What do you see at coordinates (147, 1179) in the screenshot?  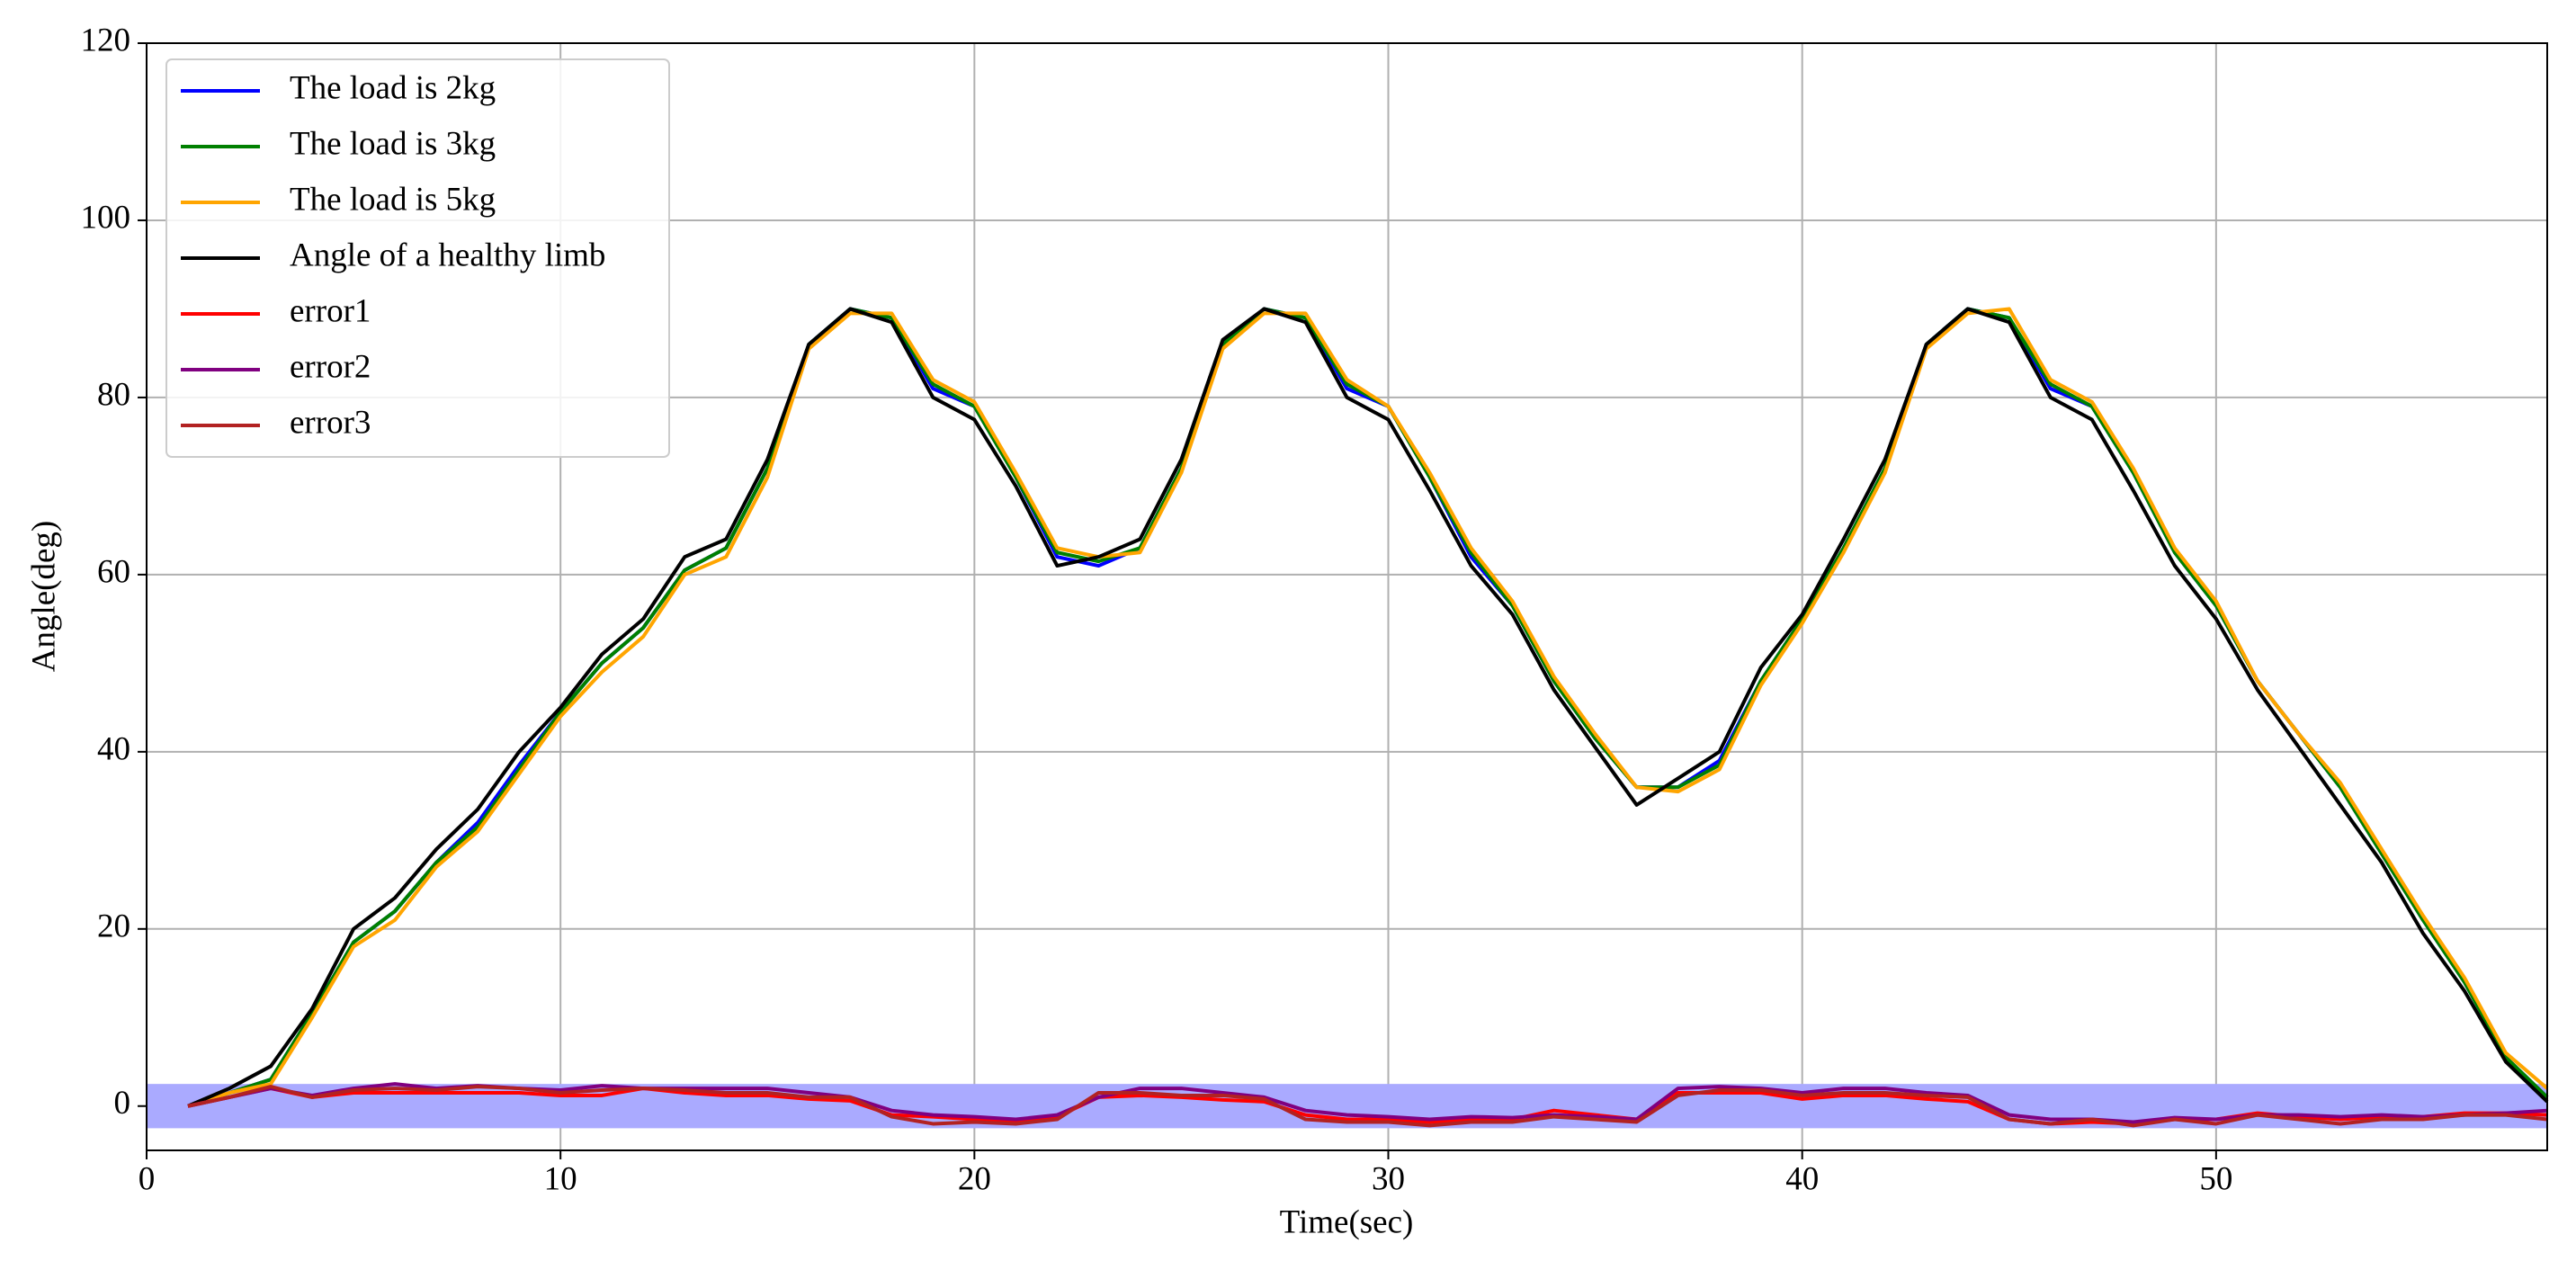 I see `x-tick-label: 0` at bounding box center [147, 1179].